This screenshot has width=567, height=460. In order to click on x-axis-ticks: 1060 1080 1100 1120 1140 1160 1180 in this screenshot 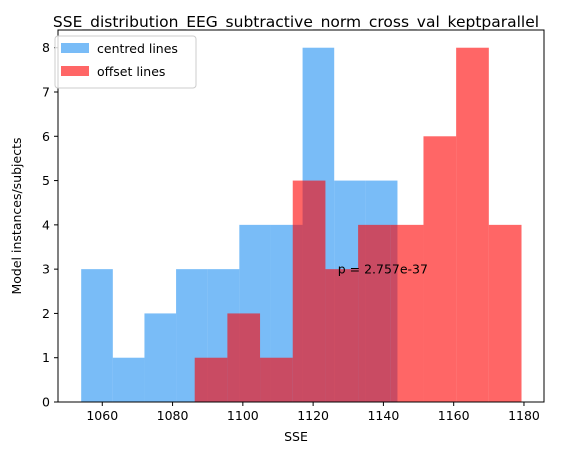, I will do `click(313, 412)`.